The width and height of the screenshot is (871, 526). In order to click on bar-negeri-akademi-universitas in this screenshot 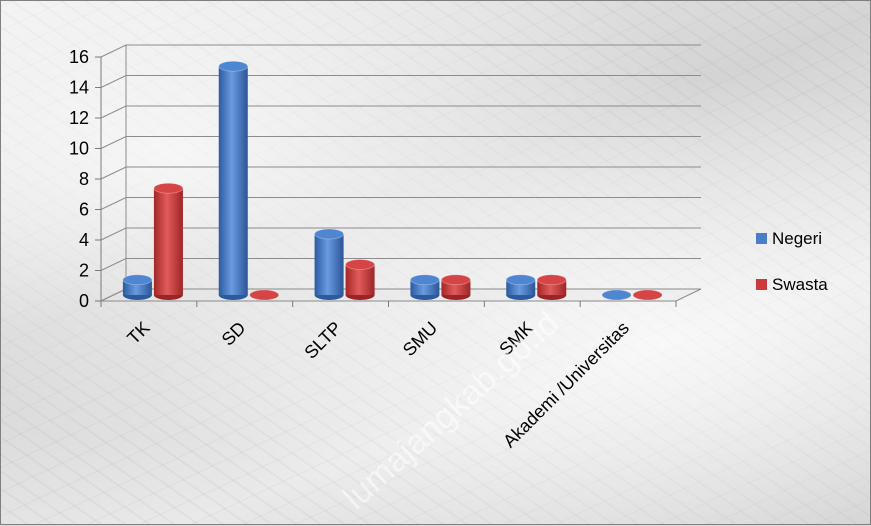, I will do `click(616, 295)`.